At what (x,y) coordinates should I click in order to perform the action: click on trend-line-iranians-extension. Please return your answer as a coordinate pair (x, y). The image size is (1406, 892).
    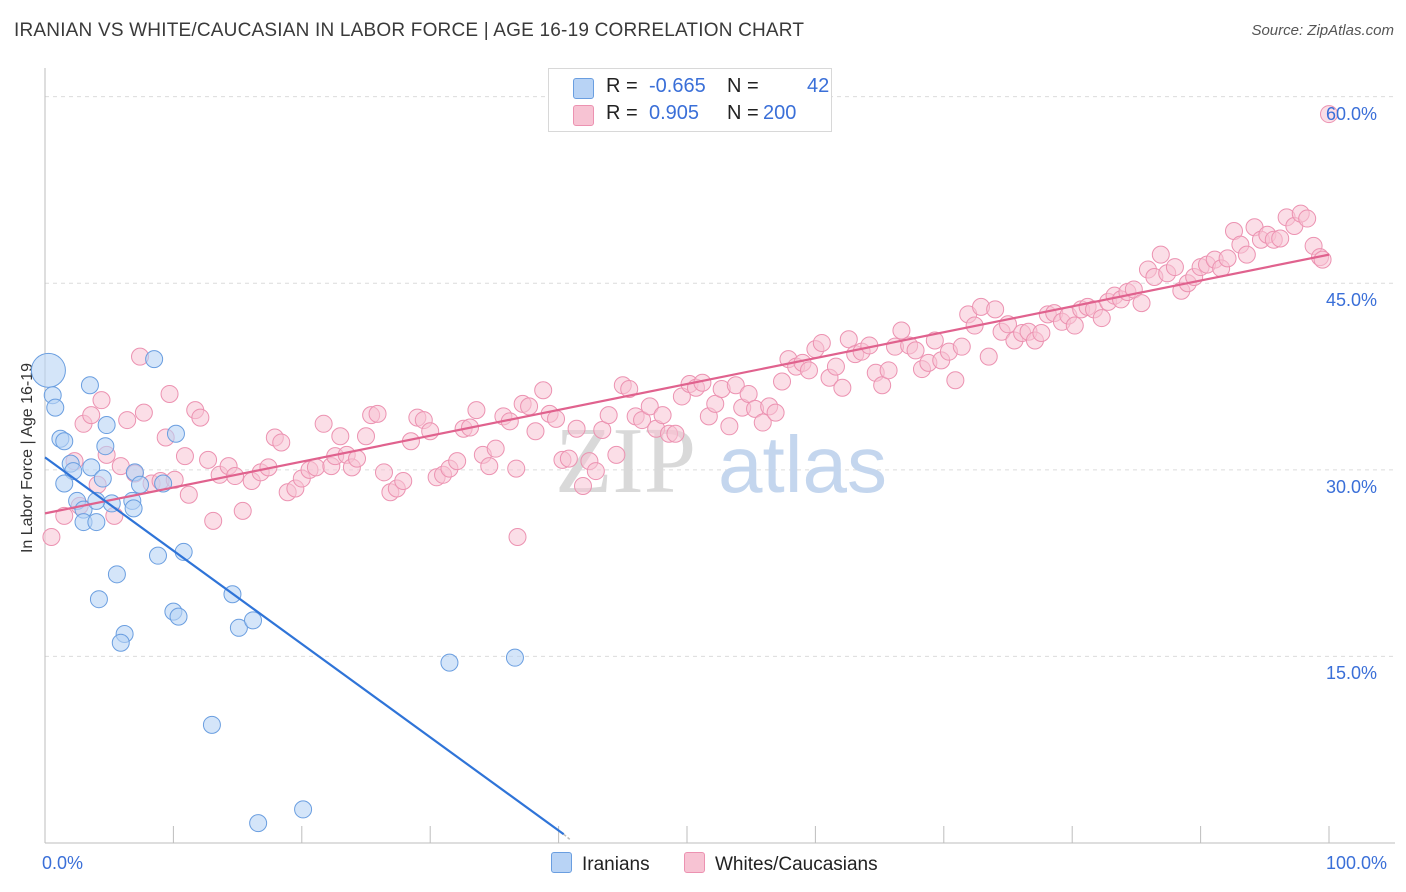
    Looking at the image, I should click on (567, 836).